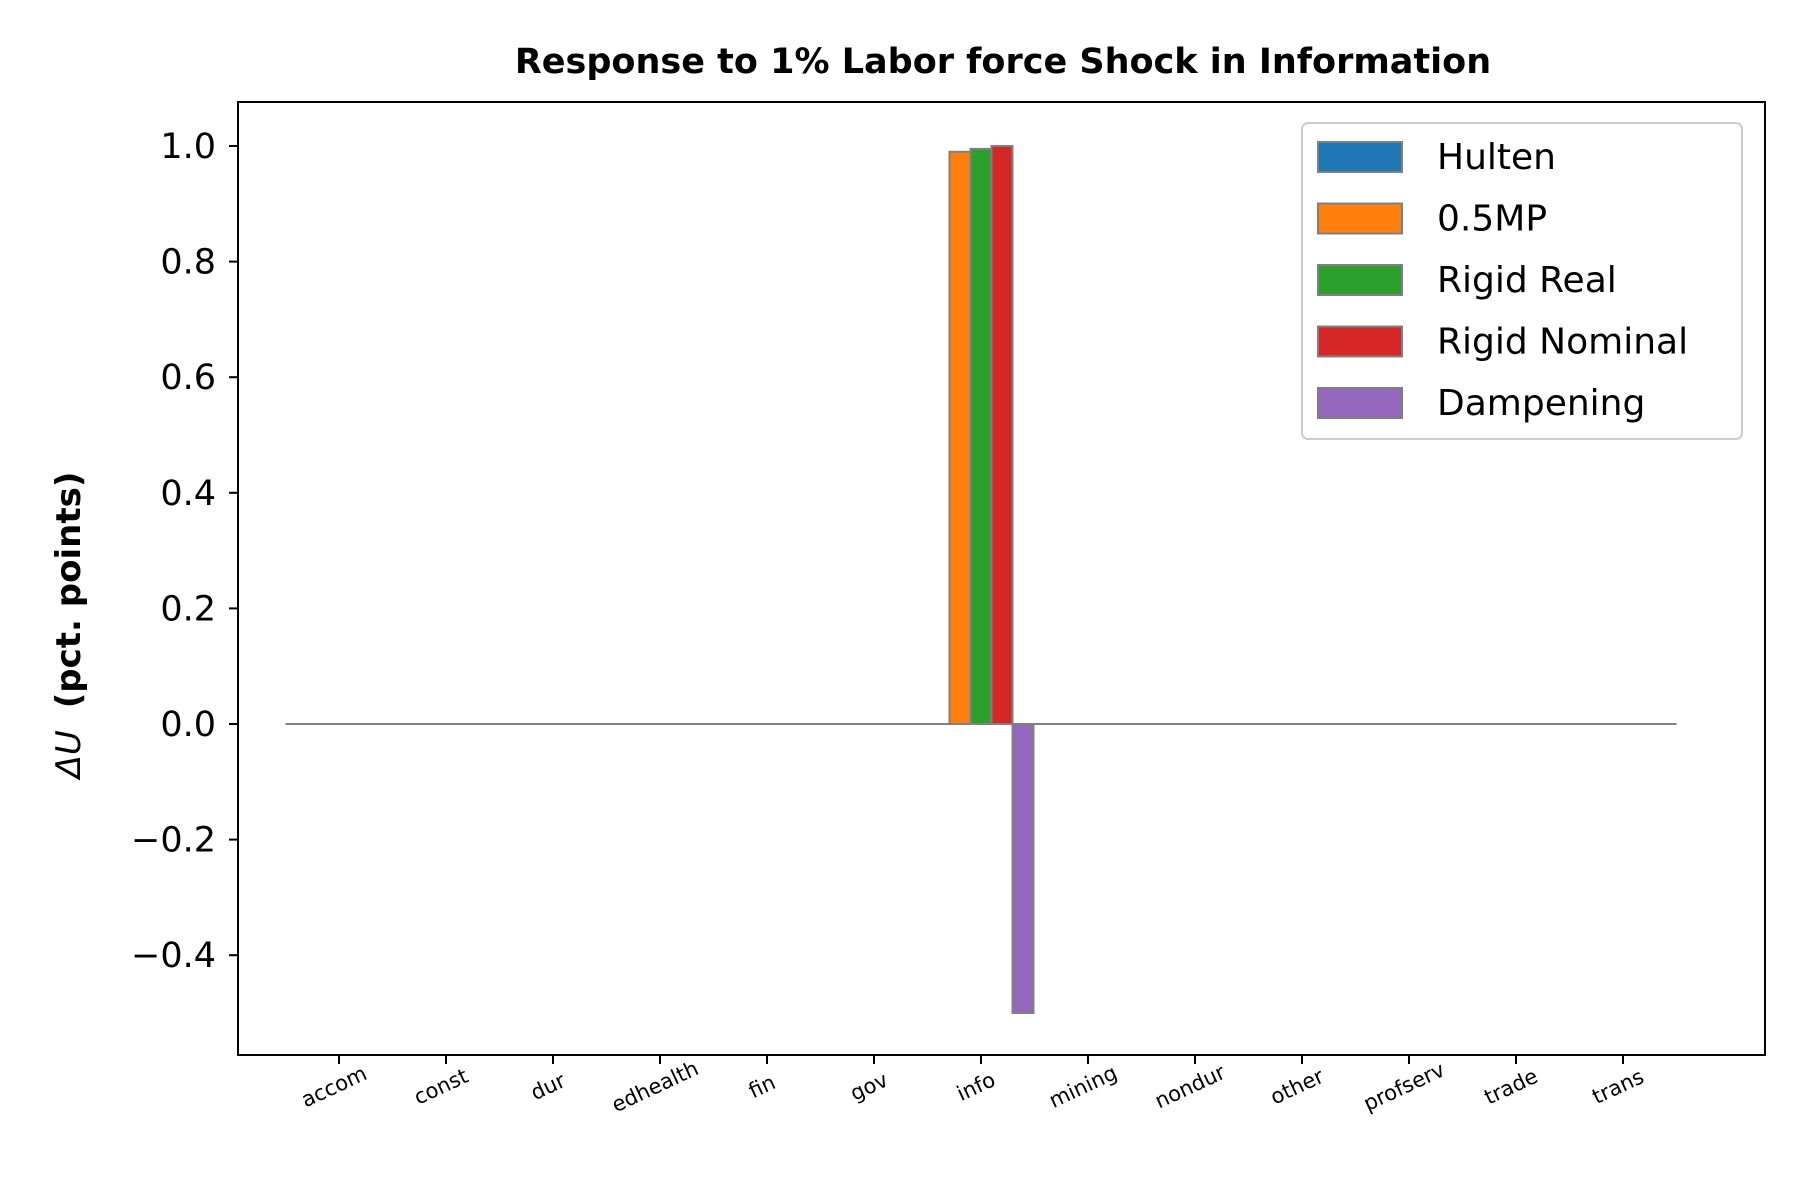 The image size is (1800, 1200). I want to click on bar-dampening-info, so click(1023, 868).